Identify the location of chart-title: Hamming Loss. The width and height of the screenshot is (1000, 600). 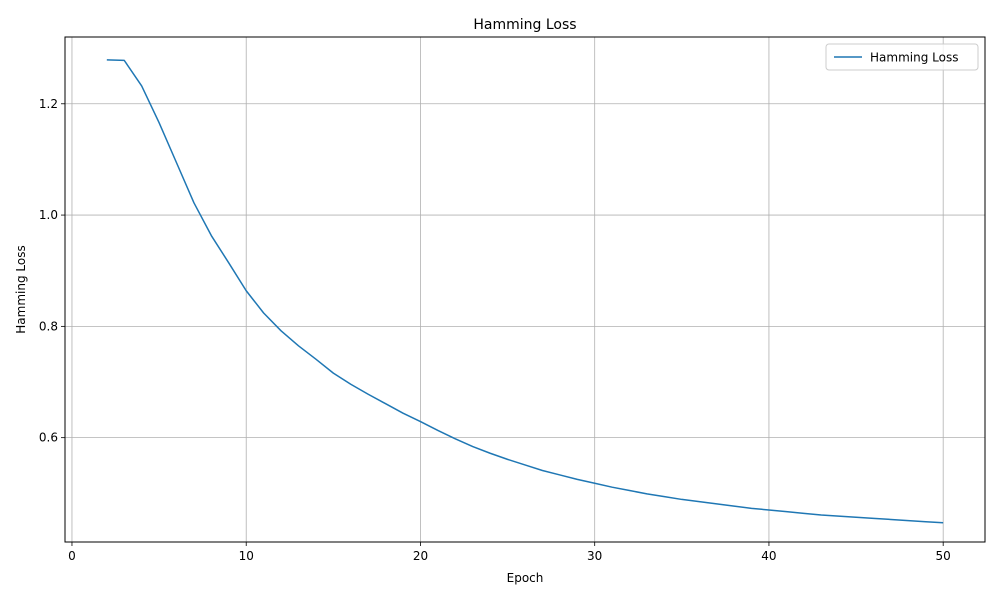
(524, 25).